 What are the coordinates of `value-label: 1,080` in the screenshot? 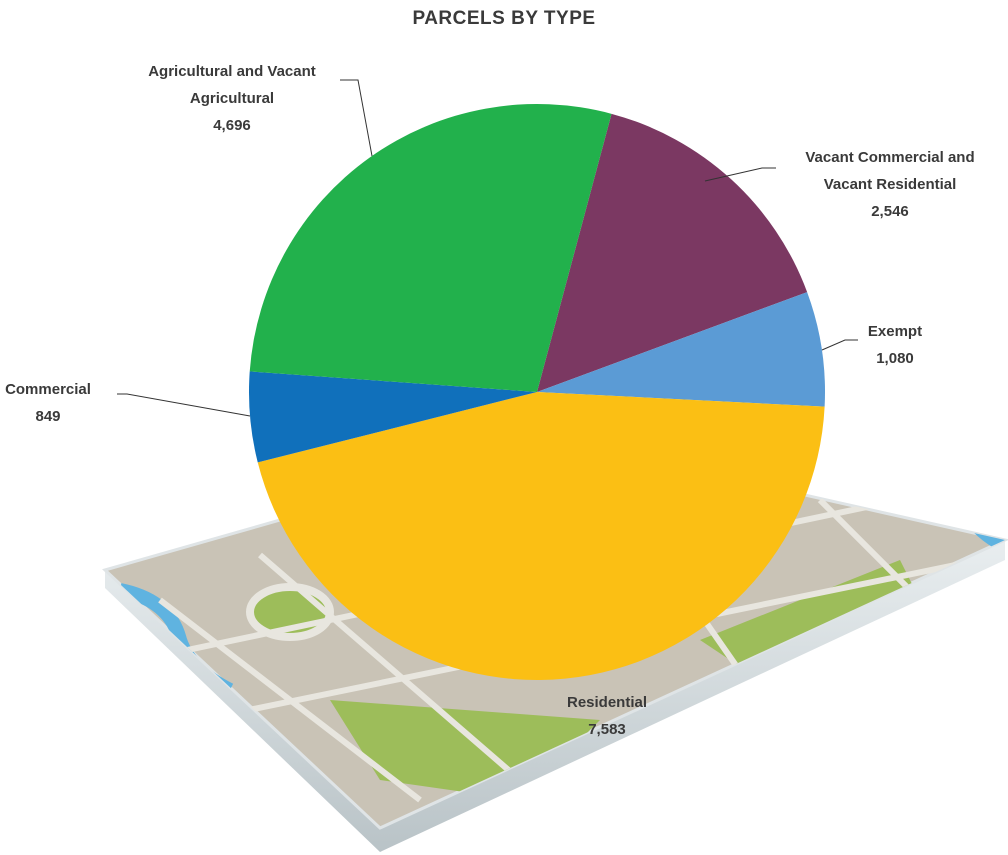 It's located at (895, 358).